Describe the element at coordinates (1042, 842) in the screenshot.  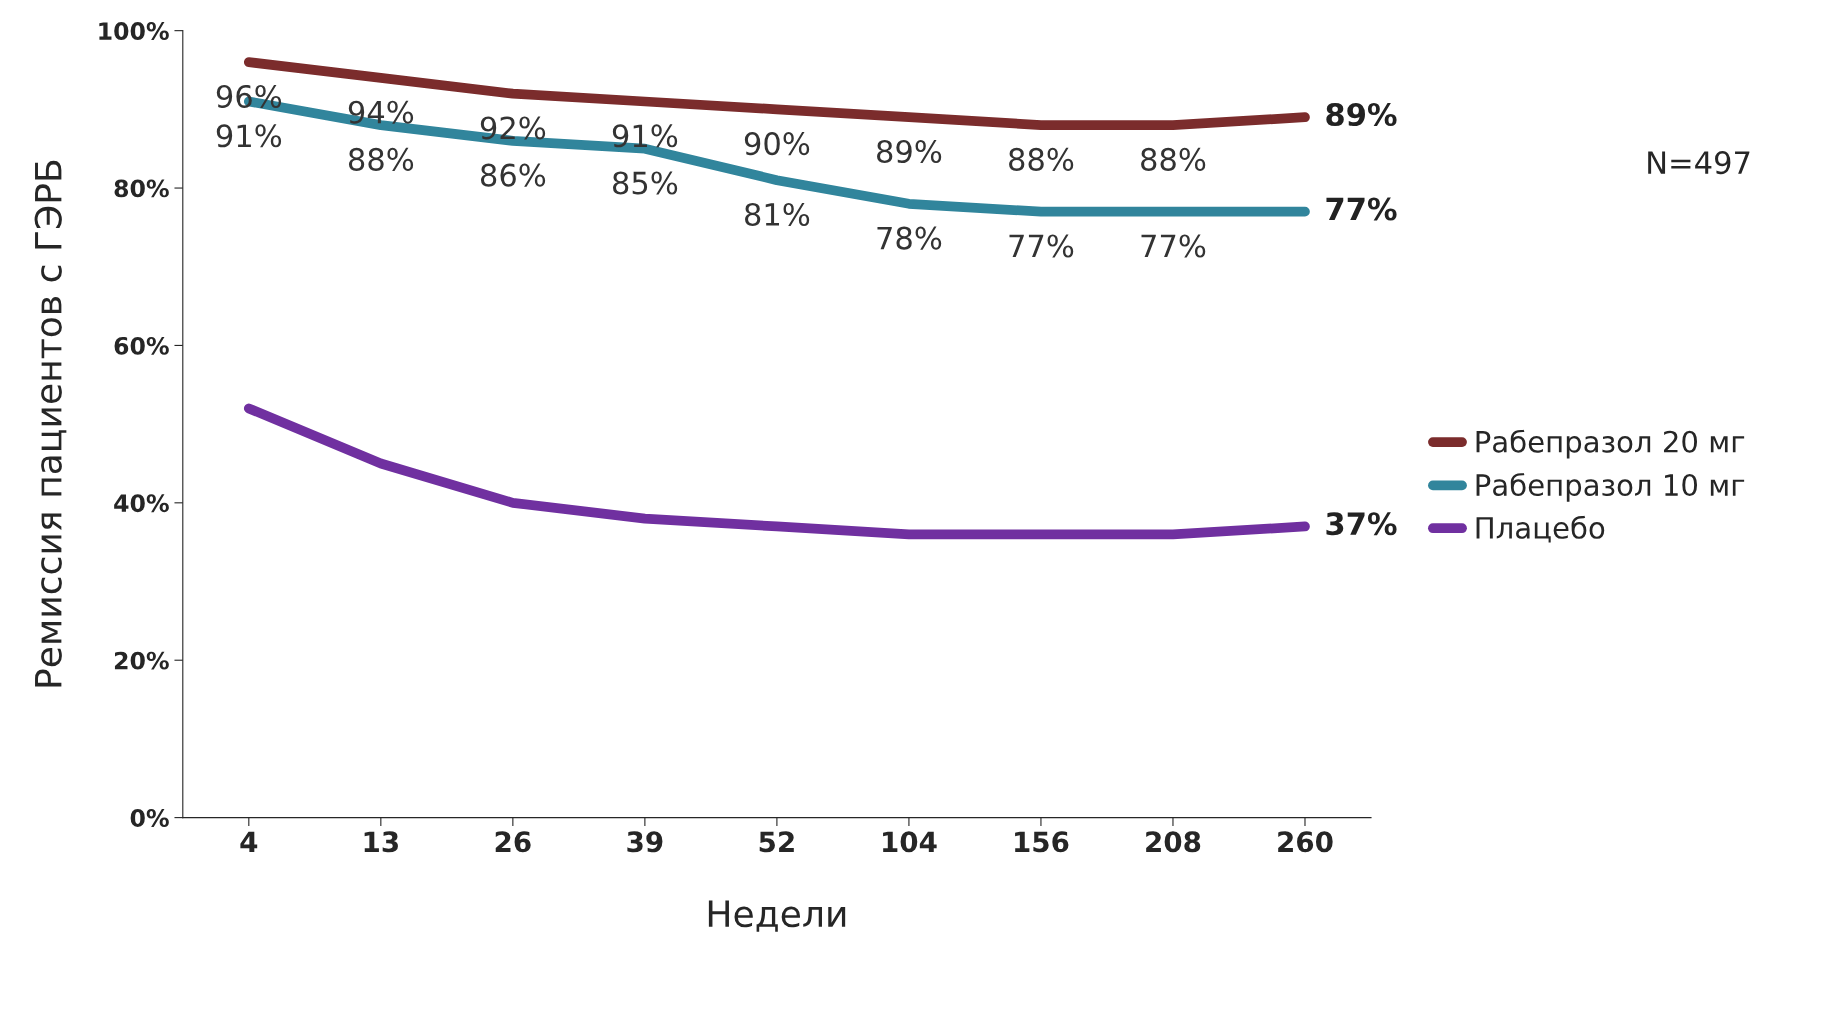
I see `x-tick-label: 156` at that location.